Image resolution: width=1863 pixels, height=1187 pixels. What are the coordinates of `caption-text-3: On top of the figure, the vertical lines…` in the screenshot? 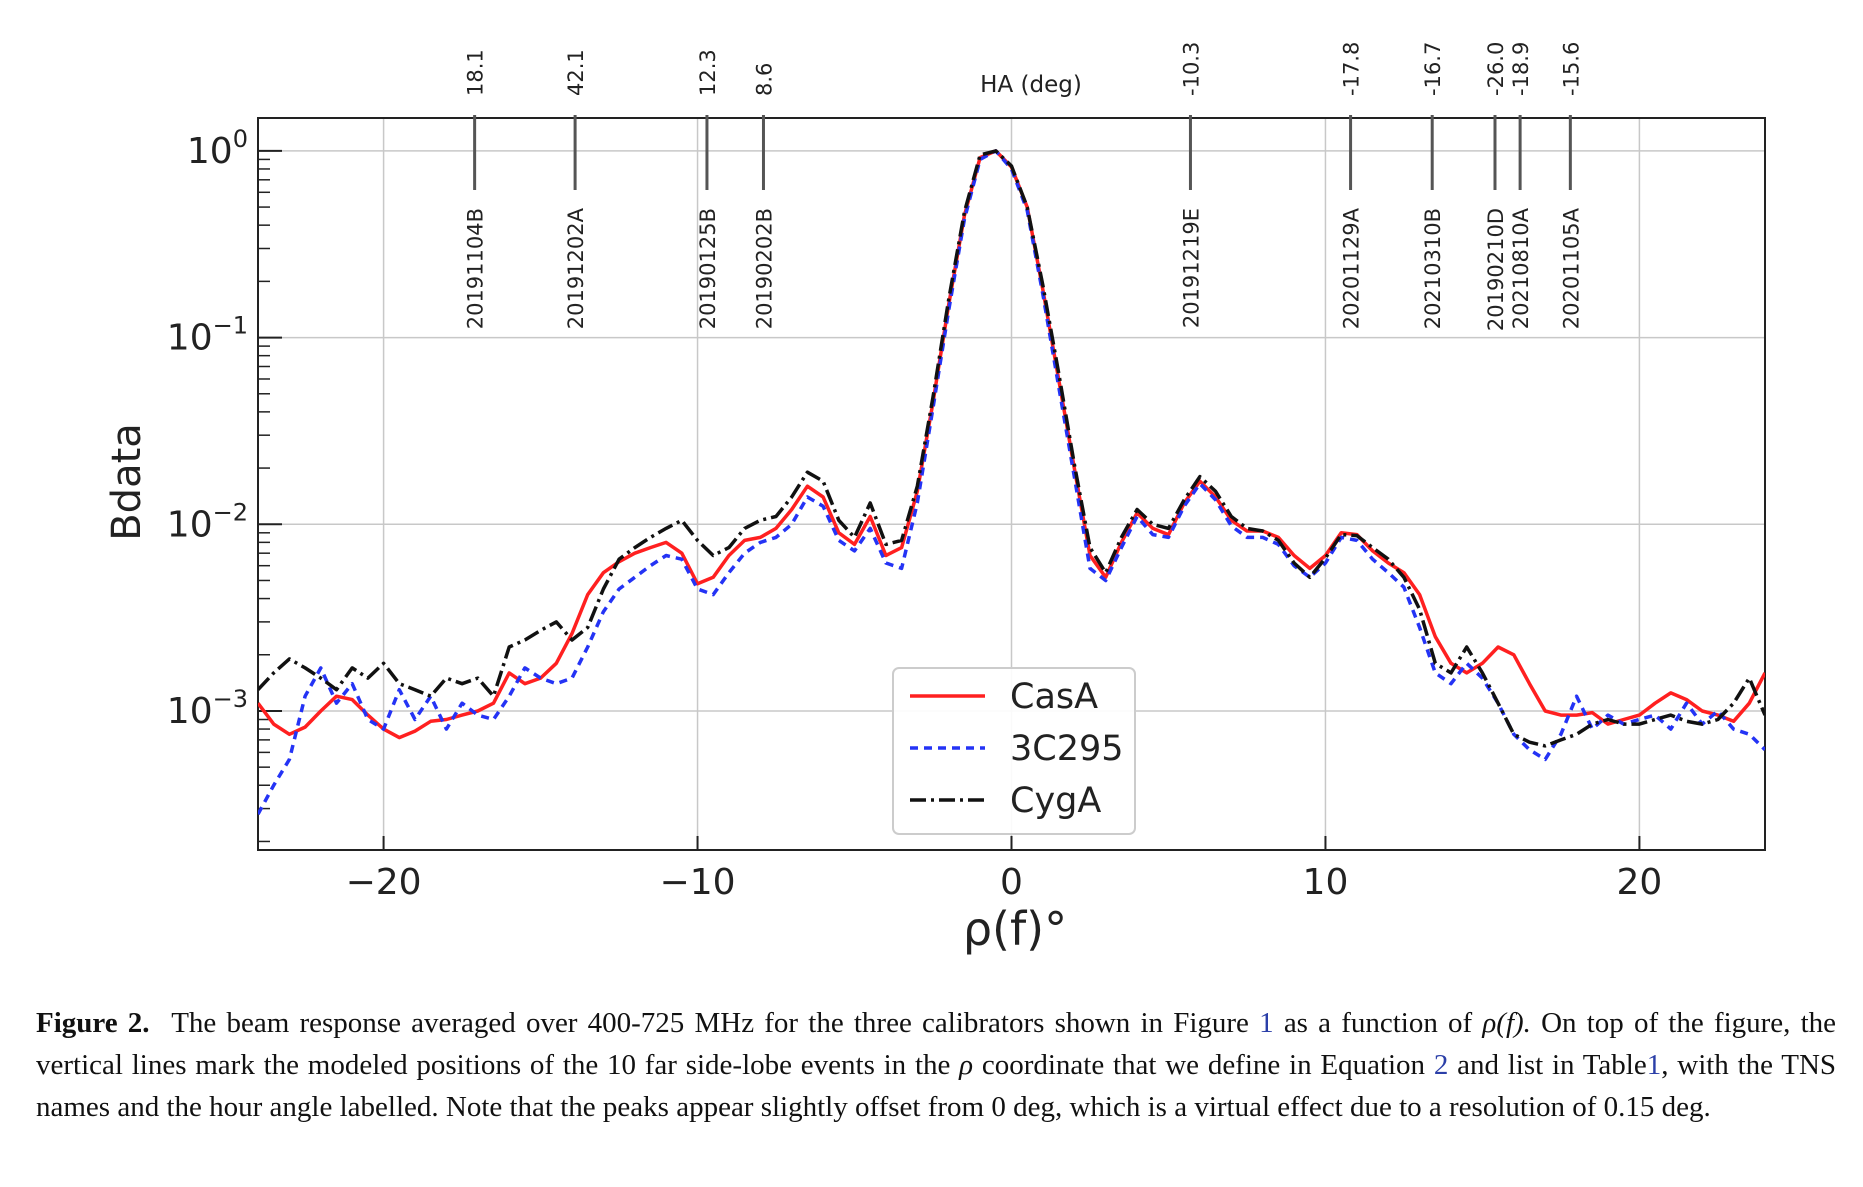 It's located at (936, 1044).